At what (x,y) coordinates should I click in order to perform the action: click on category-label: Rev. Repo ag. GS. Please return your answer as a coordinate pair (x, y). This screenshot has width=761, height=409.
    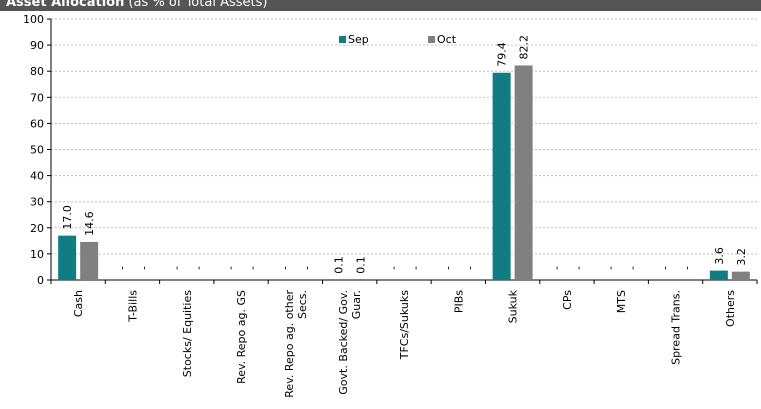
    Looking at the image, I should click on (241, 337).